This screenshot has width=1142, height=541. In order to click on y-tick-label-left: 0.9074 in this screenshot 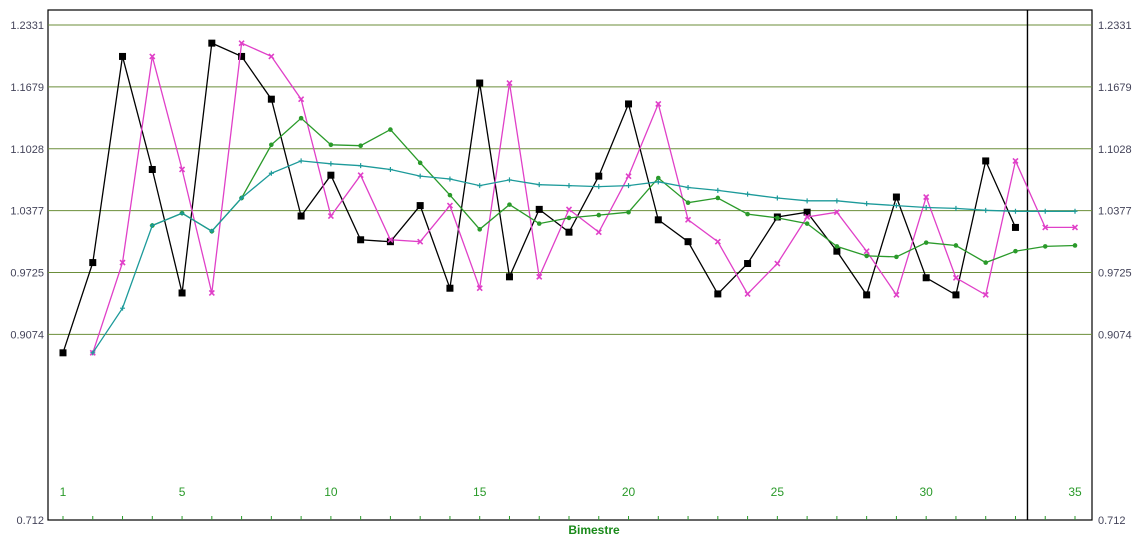, I will do `click(27, 335)`.